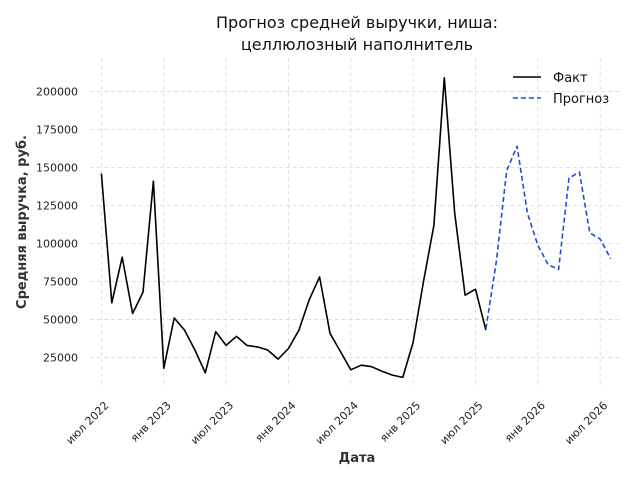 This screenshot has height=480, width=640. Describe the element at coordinates (57, 167) in the screenshot. I see `y-tick-label: 150000` at that location.